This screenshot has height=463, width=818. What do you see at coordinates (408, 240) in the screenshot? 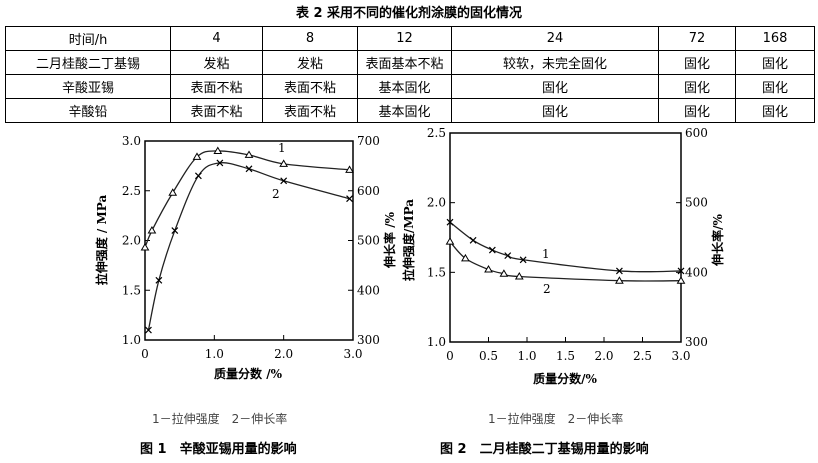
I see `y-axis-label: 拉伸强度/MPa` at bounding box center [408, 240].